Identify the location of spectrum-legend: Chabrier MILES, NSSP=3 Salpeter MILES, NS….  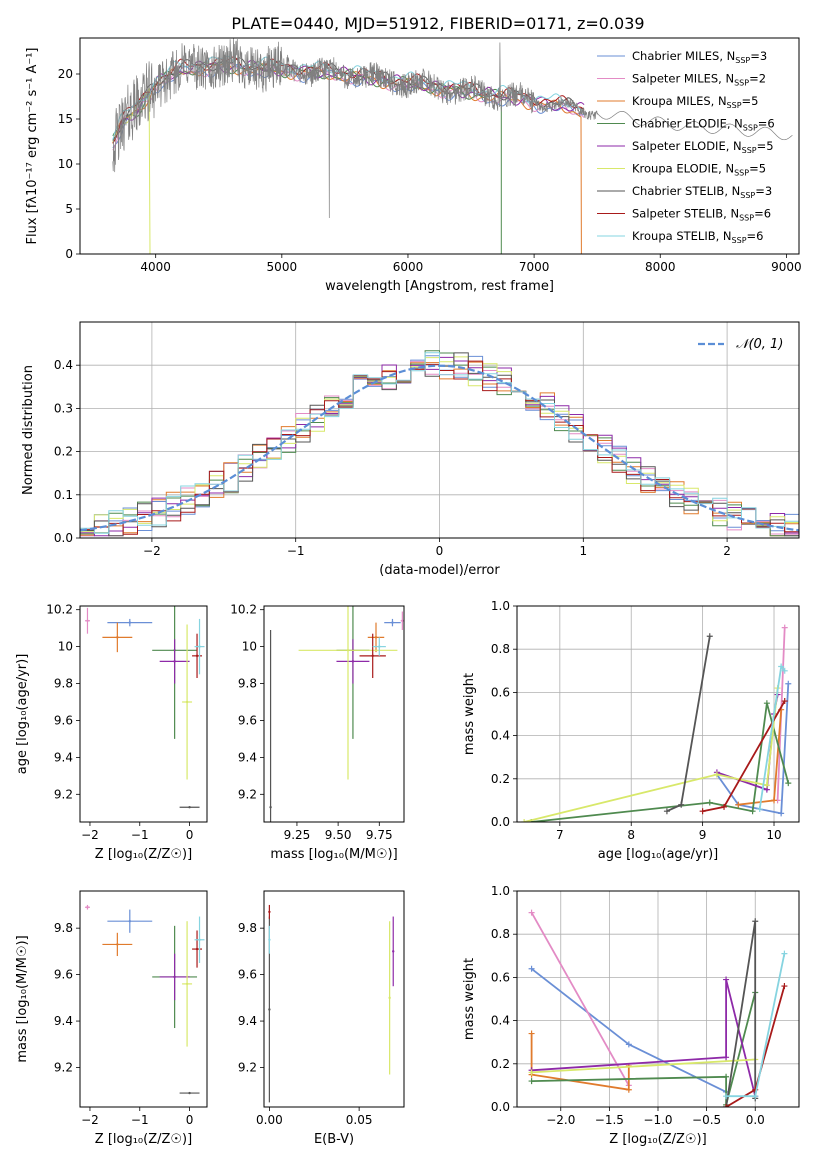
(686, 147).